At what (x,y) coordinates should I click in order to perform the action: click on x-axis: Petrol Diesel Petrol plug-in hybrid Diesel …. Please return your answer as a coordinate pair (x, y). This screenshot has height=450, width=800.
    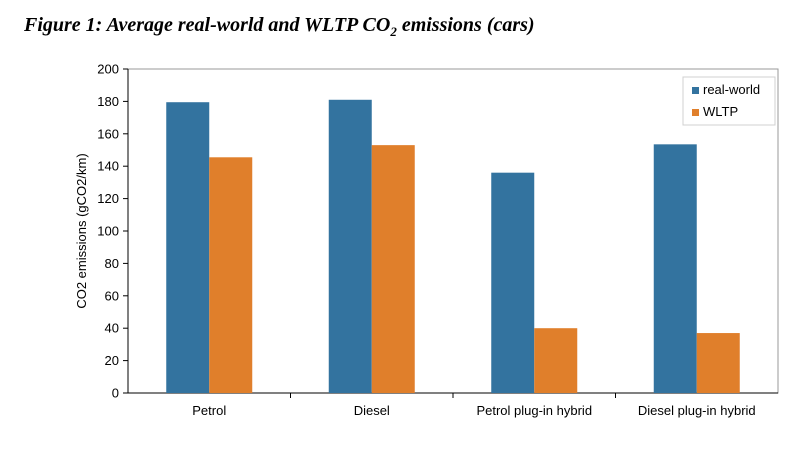
    Looking at the image, I should click on (453, 405).